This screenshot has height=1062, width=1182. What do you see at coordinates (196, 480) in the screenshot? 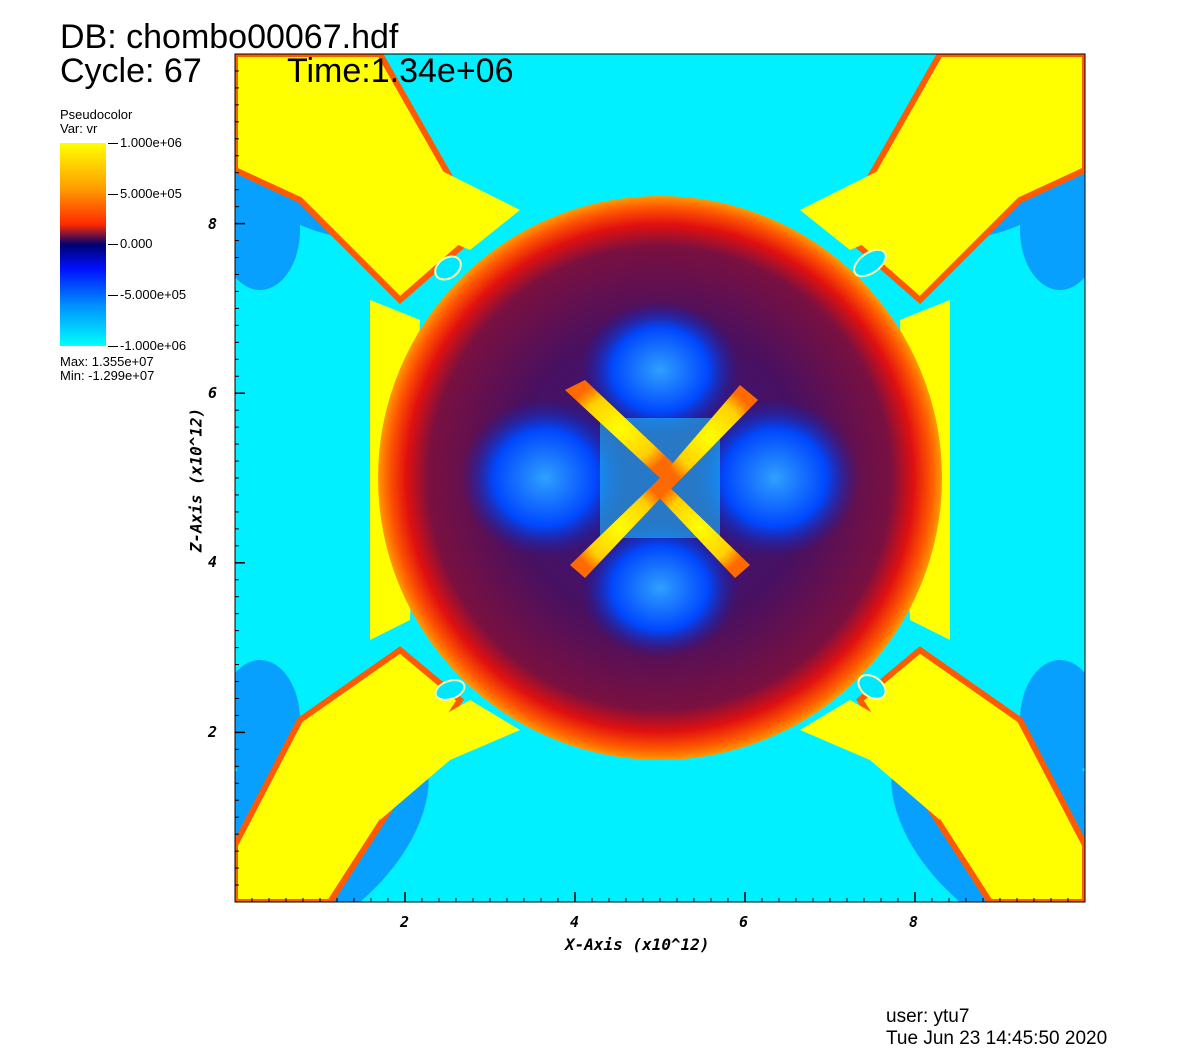
I see `y-axis-title: Z-Axis (x10^12)` at bounding box center [196, 480].